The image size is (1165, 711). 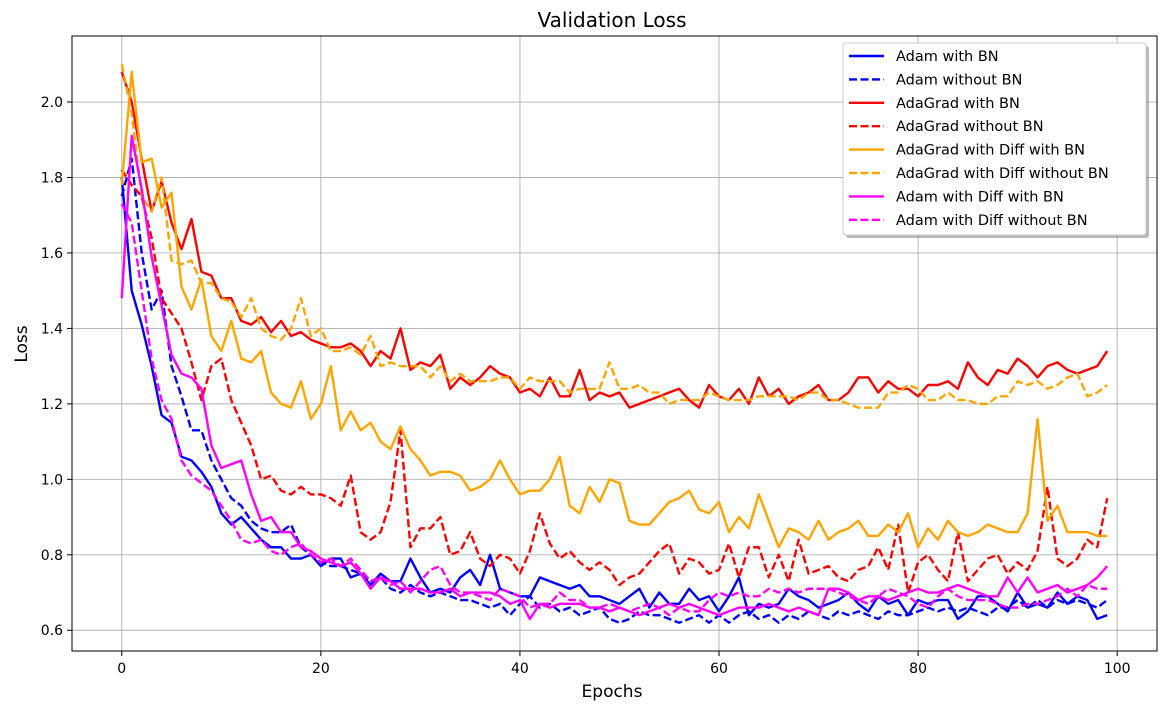 I want to click on x-tick-label: 60, so click(x=719, y=669).